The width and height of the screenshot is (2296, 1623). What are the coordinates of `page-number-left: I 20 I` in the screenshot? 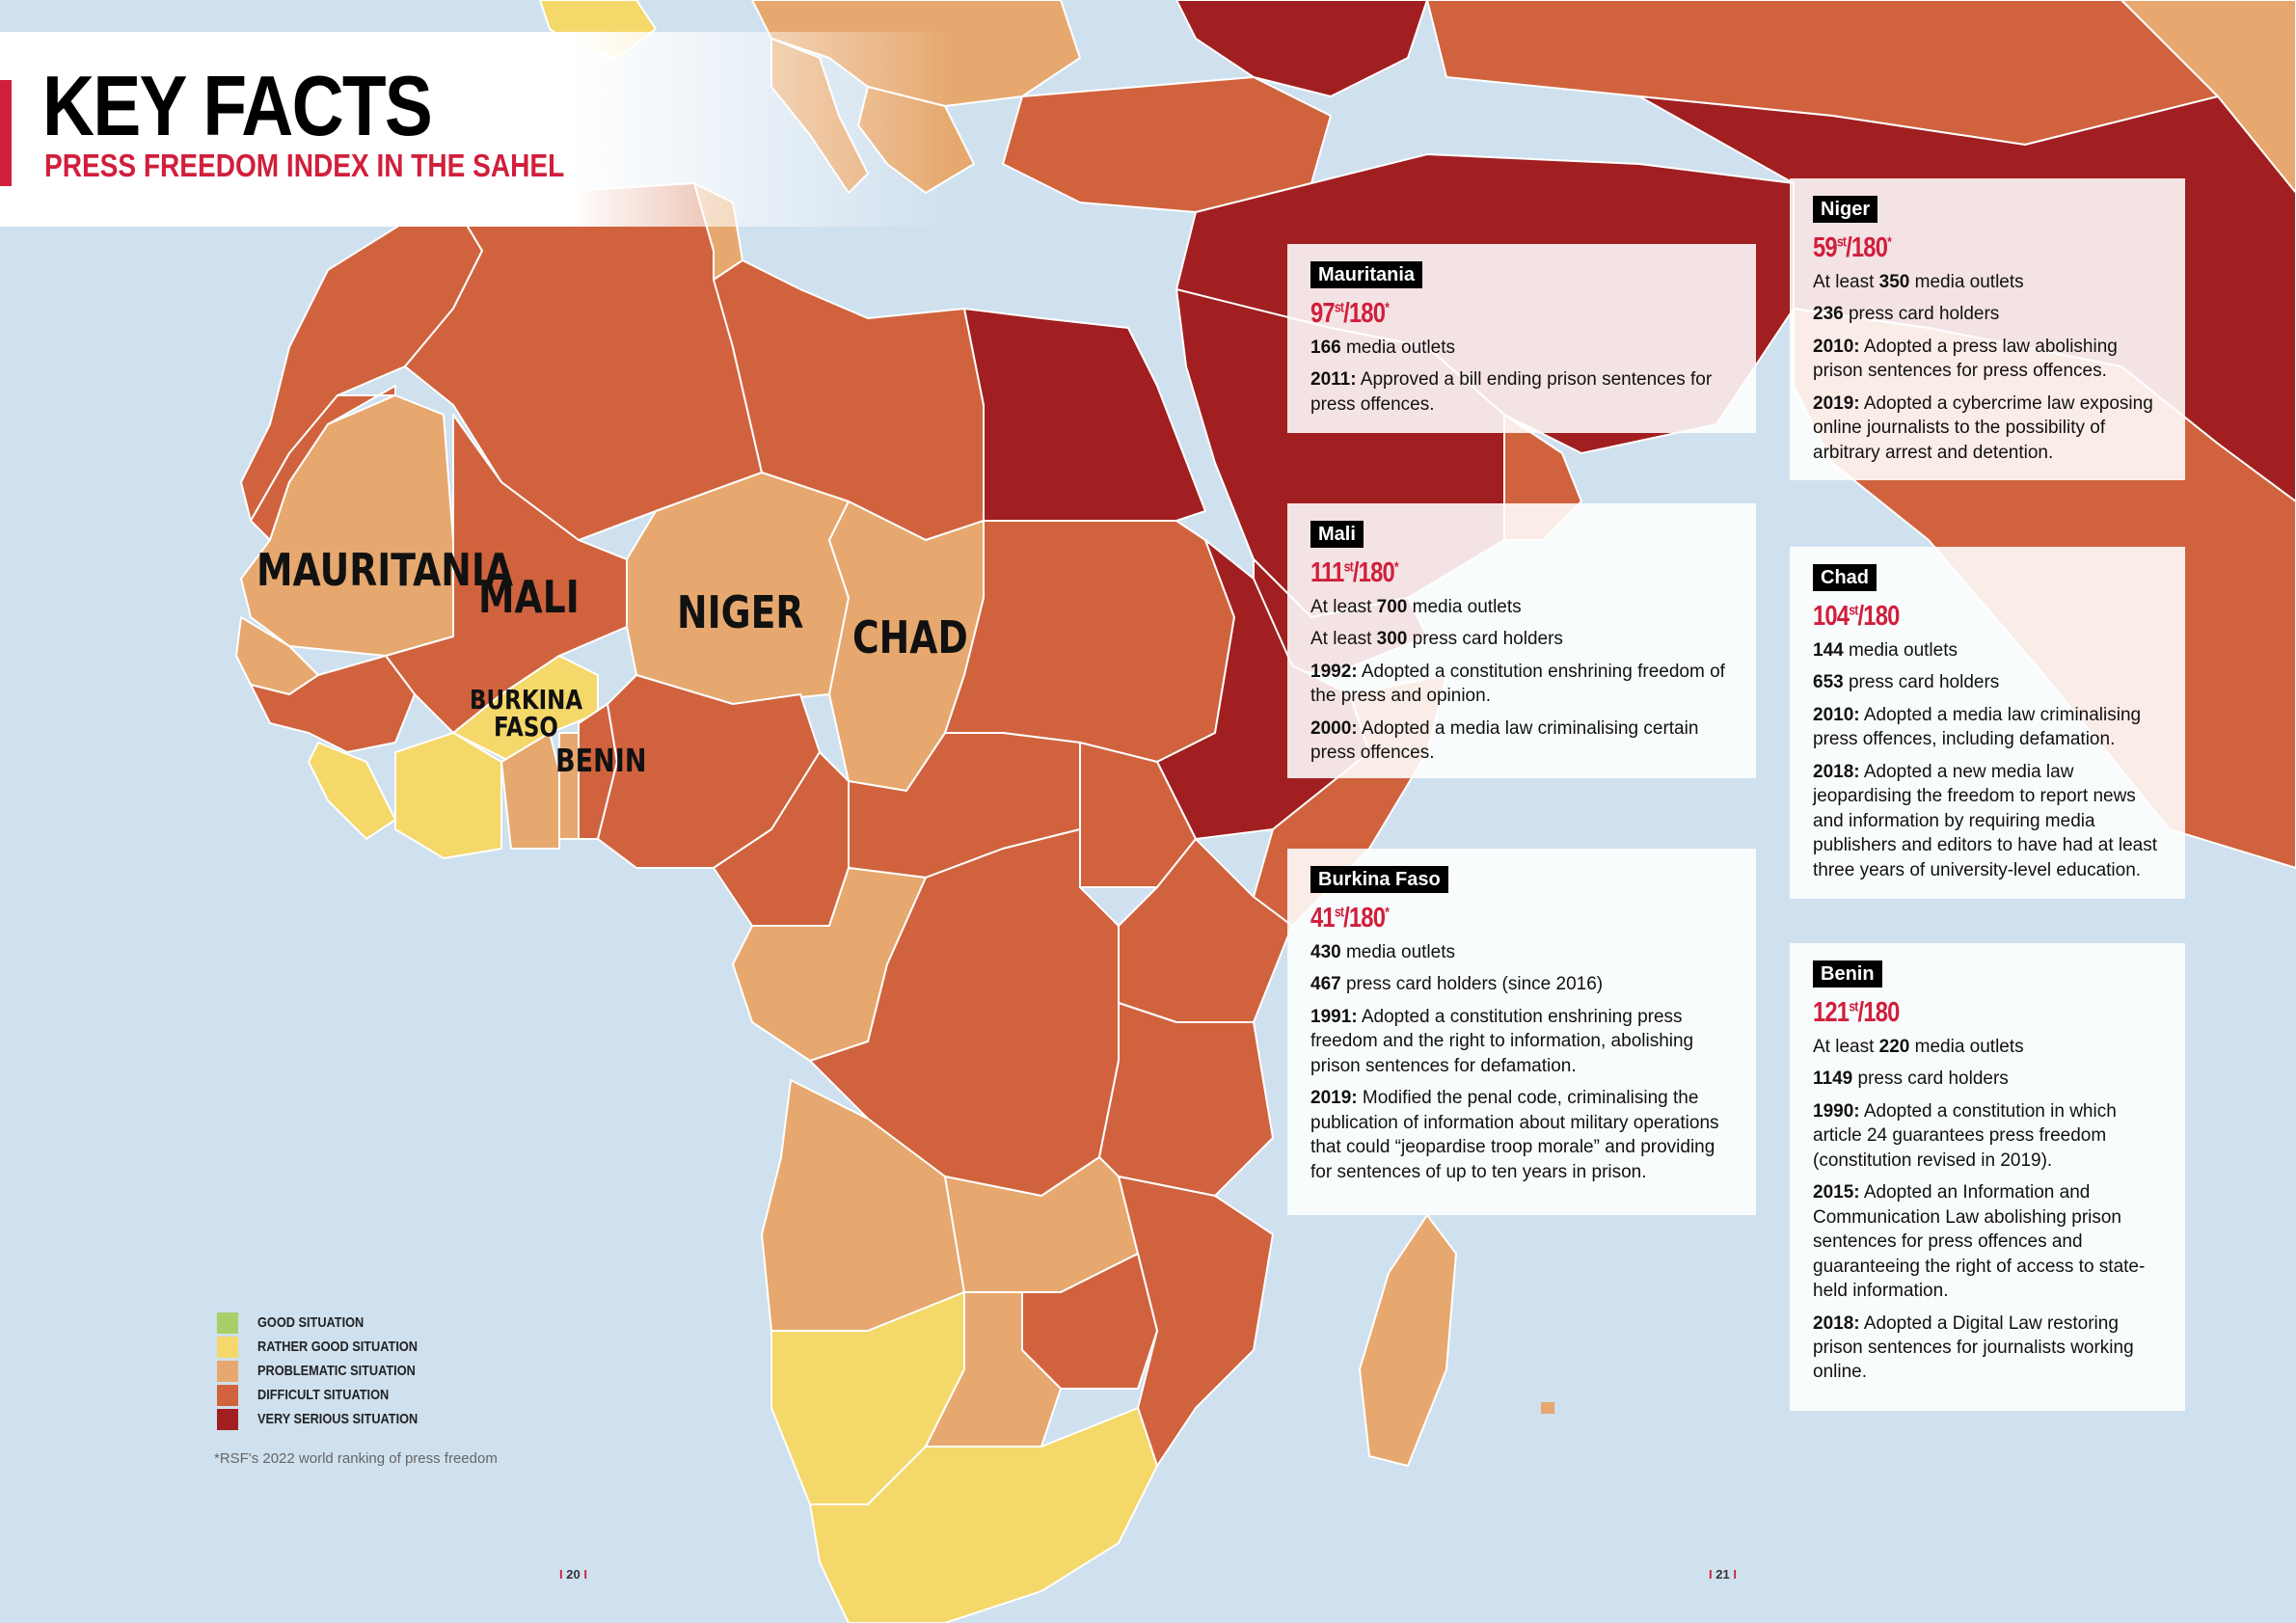 It's located at (573, 1575).